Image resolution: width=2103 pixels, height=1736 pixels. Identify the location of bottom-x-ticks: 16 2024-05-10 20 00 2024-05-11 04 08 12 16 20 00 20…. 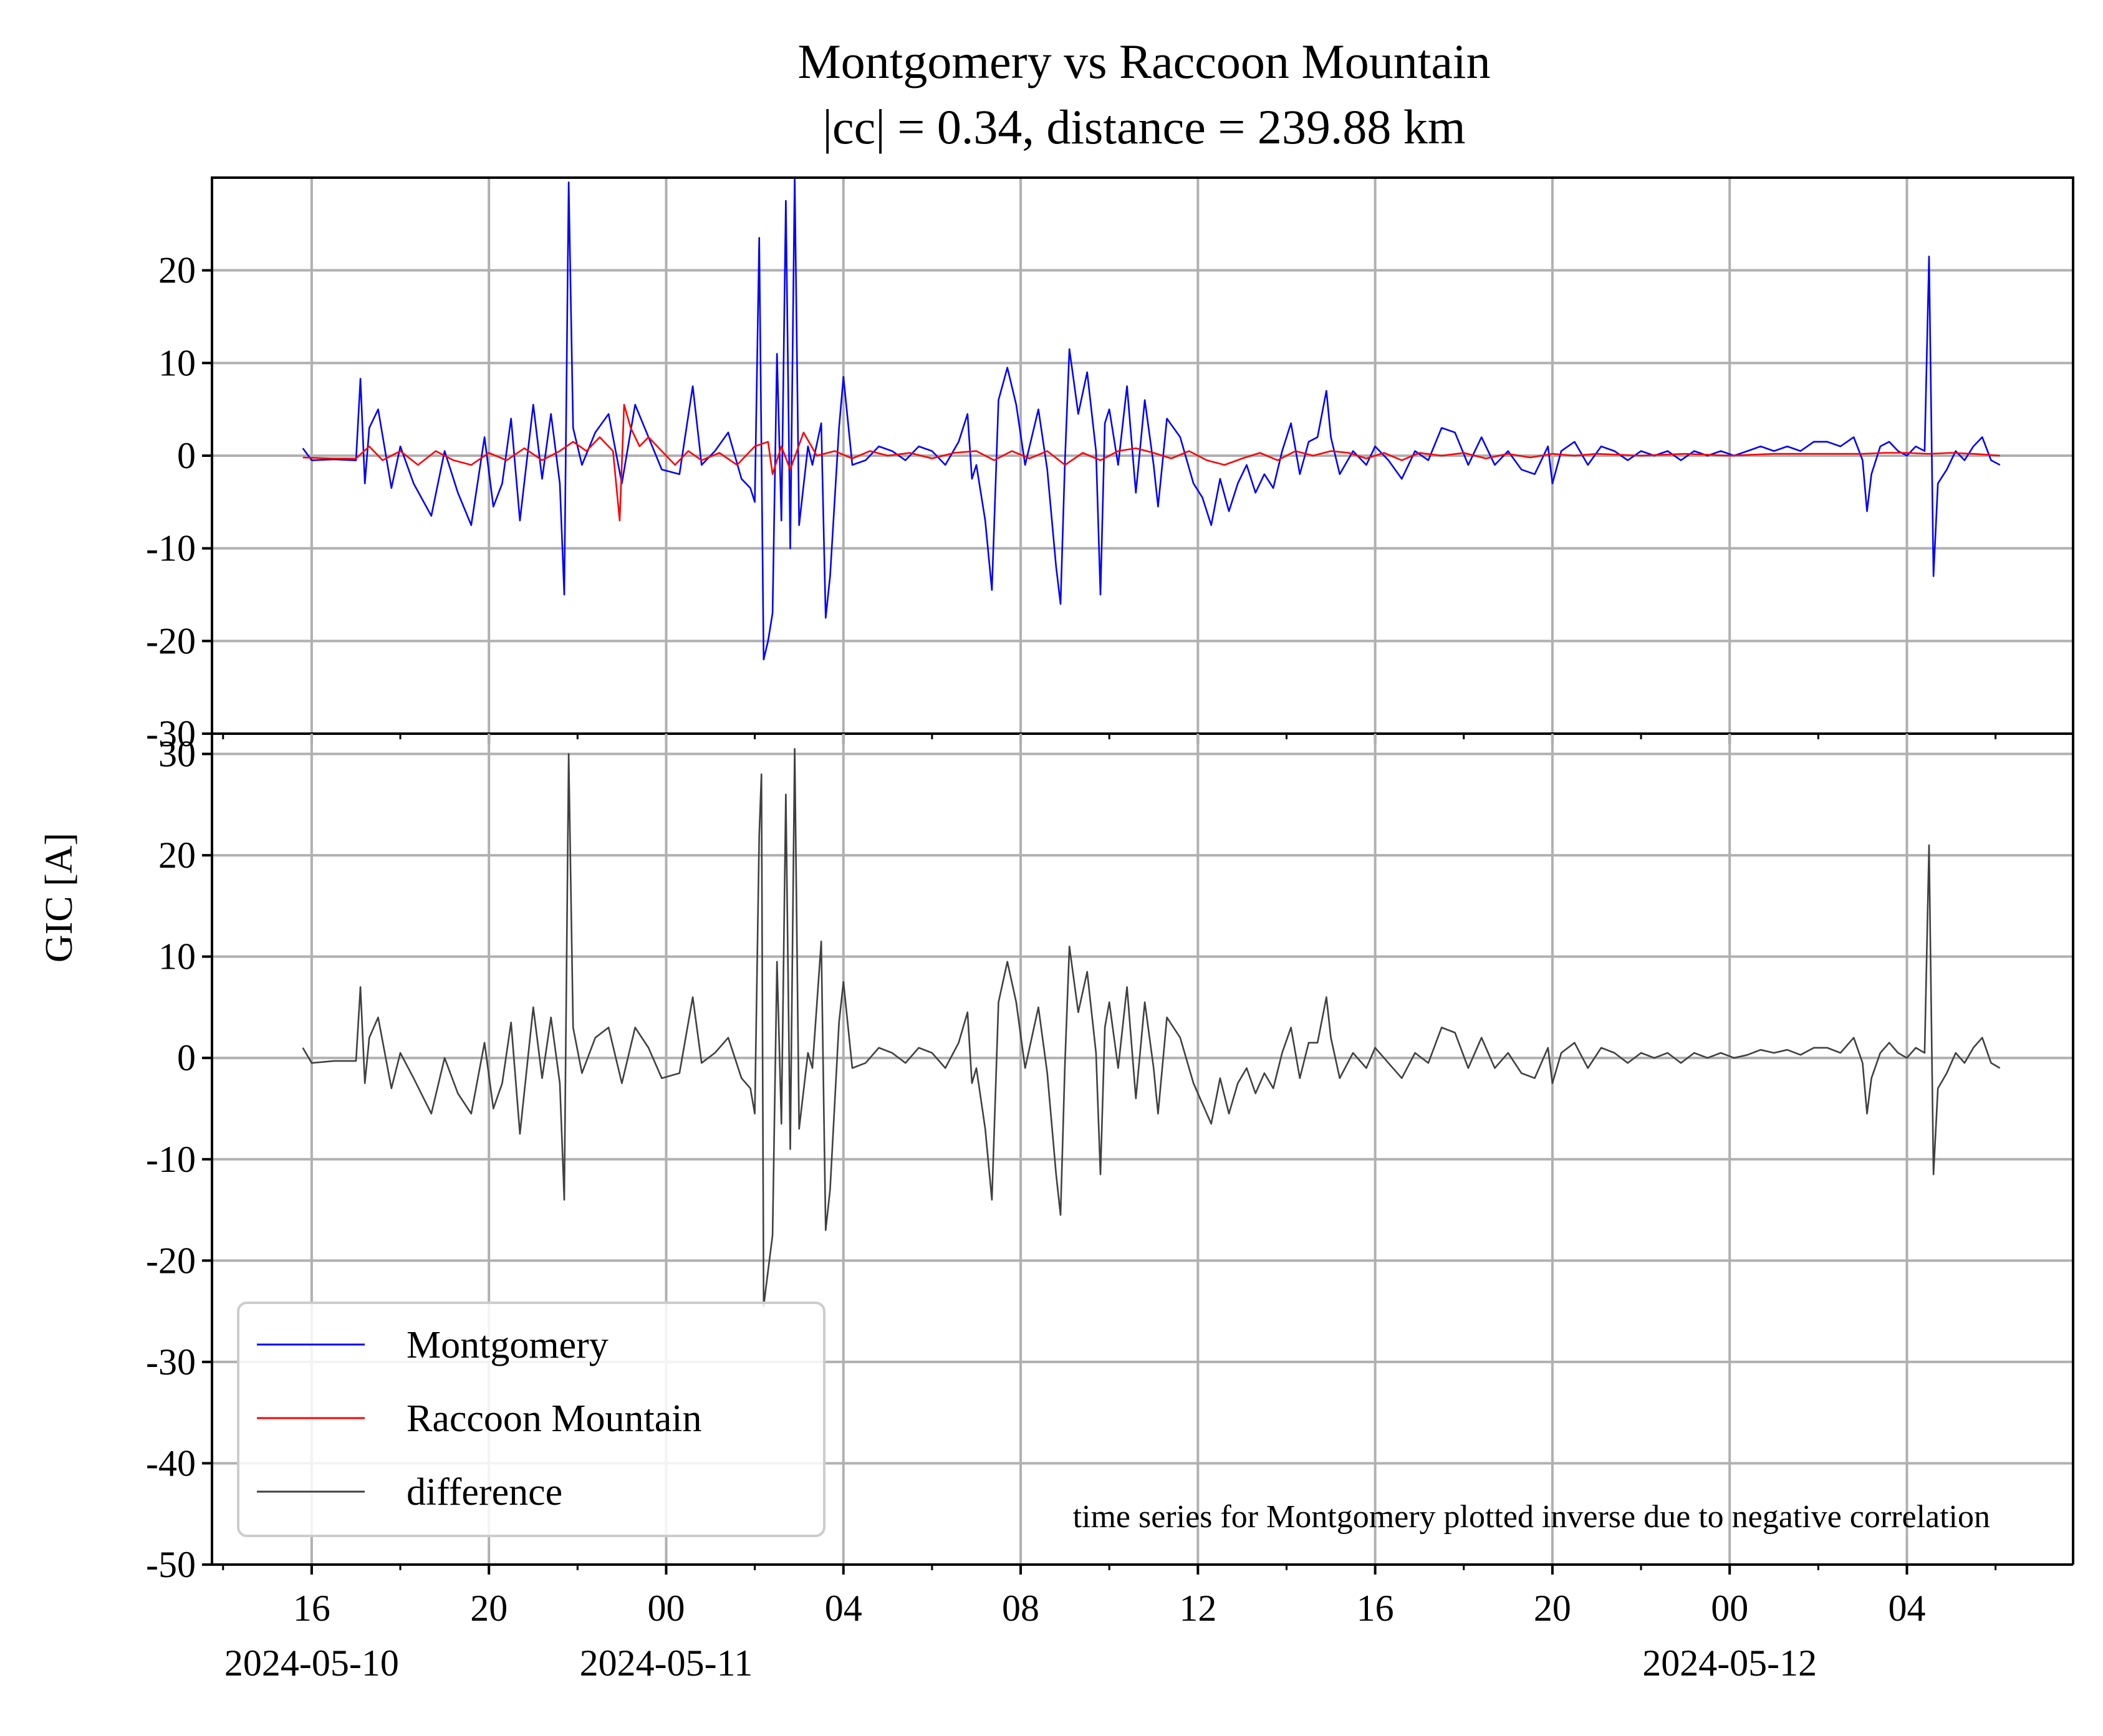
(1109, 1624).